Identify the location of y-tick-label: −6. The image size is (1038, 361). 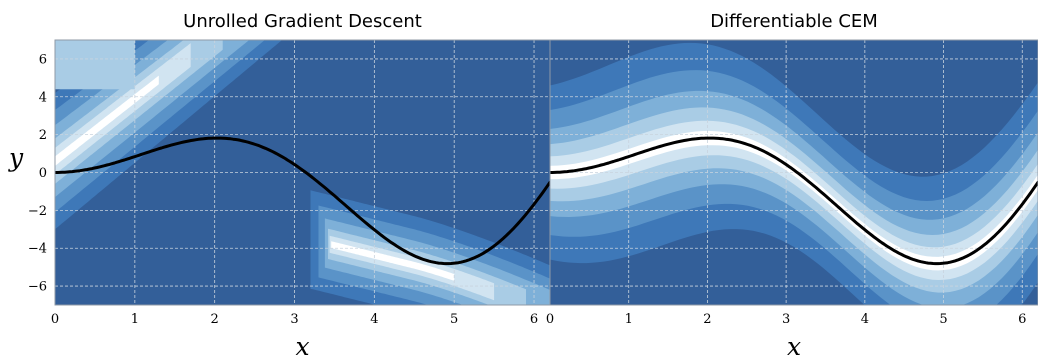
(37, 287).